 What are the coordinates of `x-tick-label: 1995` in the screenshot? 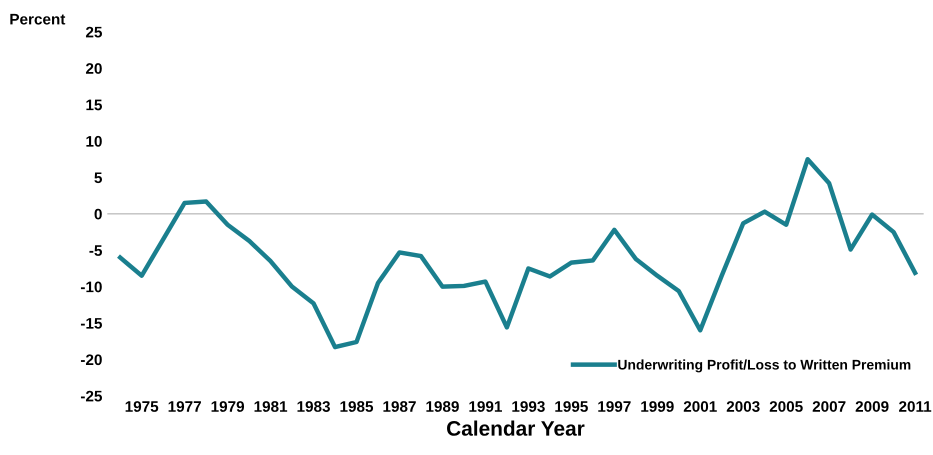 It's located at (571, 406).